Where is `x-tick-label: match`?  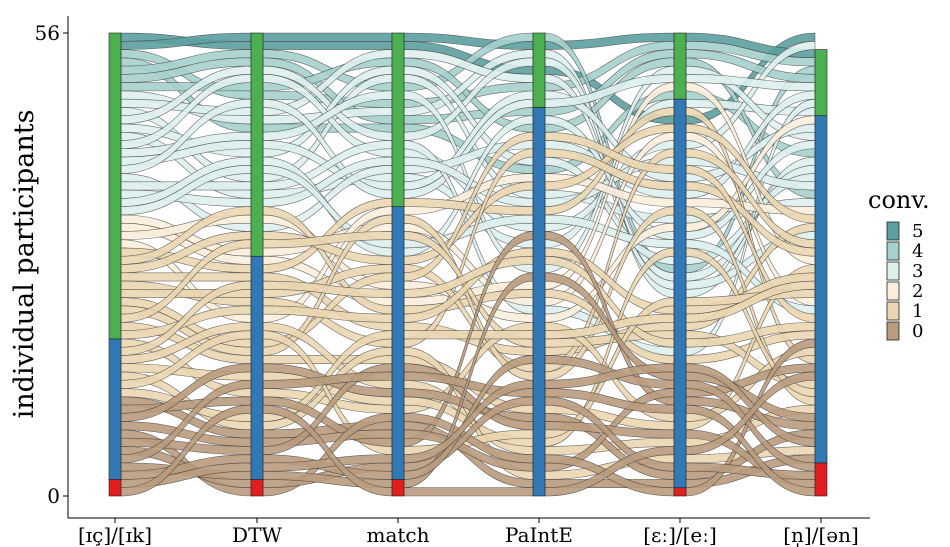
x-tick-label: match is located at coordinates (397, 535).